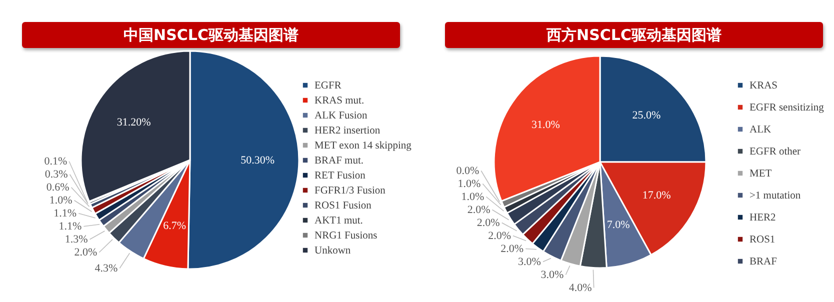 This screenshot has height=302, width=834. I want to click on legend-label: FGFR1/3 Fusion, so click(350, 190).